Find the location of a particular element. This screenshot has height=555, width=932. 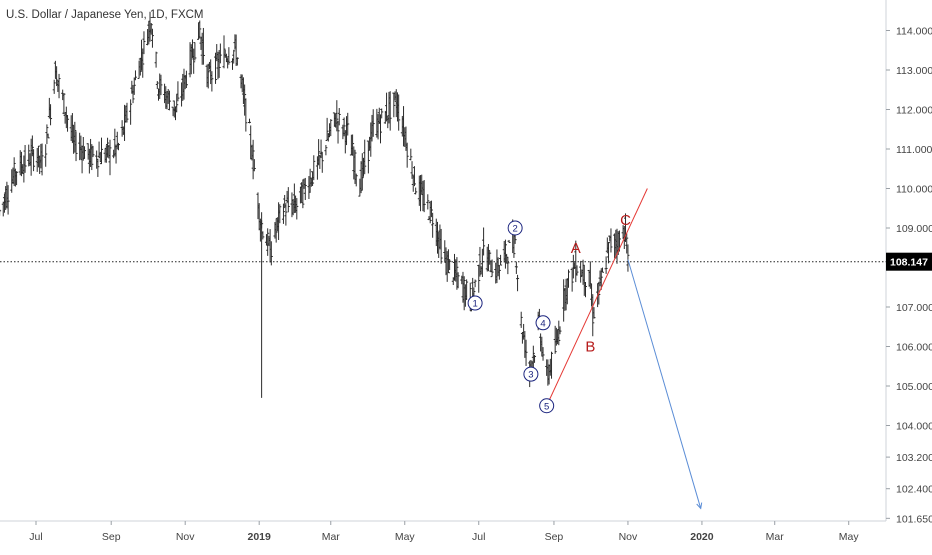

x-tick-label: 2019 is located at coordinates (260, 537).